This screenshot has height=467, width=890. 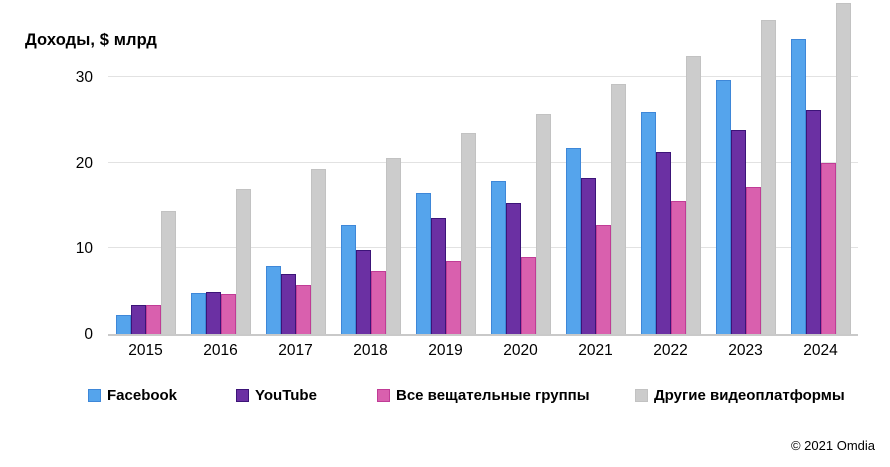 What do you see at coordinates (670, 350) in the screenshot?
I see `x-label-2022: 2022` at bounding box center [670, 350].